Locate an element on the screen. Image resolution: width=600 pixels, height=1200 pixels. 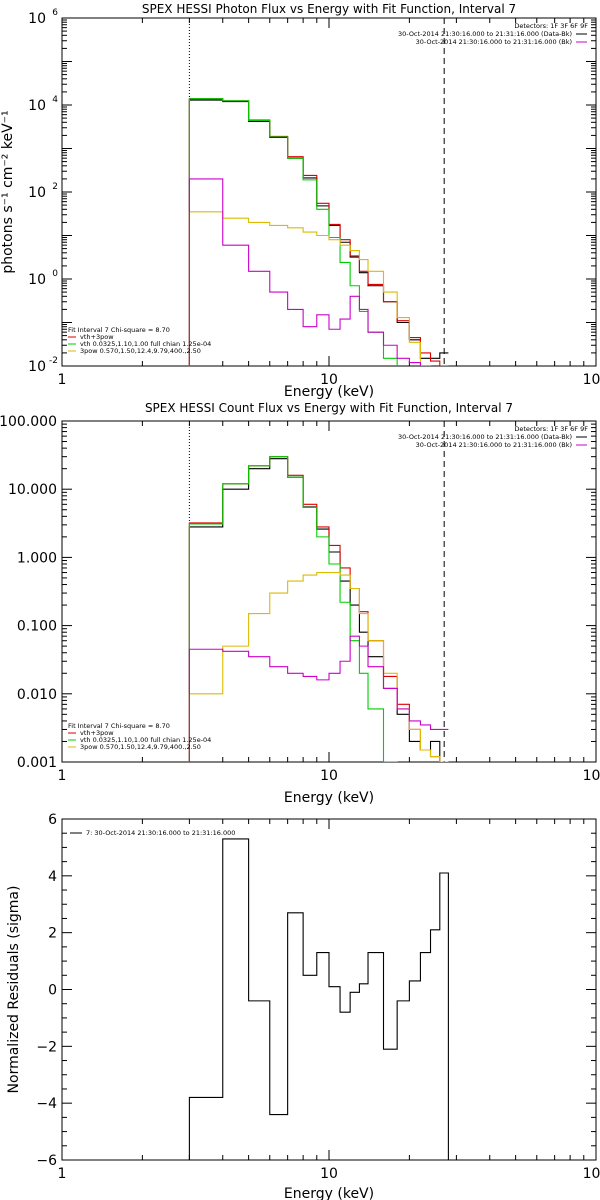
y-tick-label: −6 is located at coordinates (46, 1161).